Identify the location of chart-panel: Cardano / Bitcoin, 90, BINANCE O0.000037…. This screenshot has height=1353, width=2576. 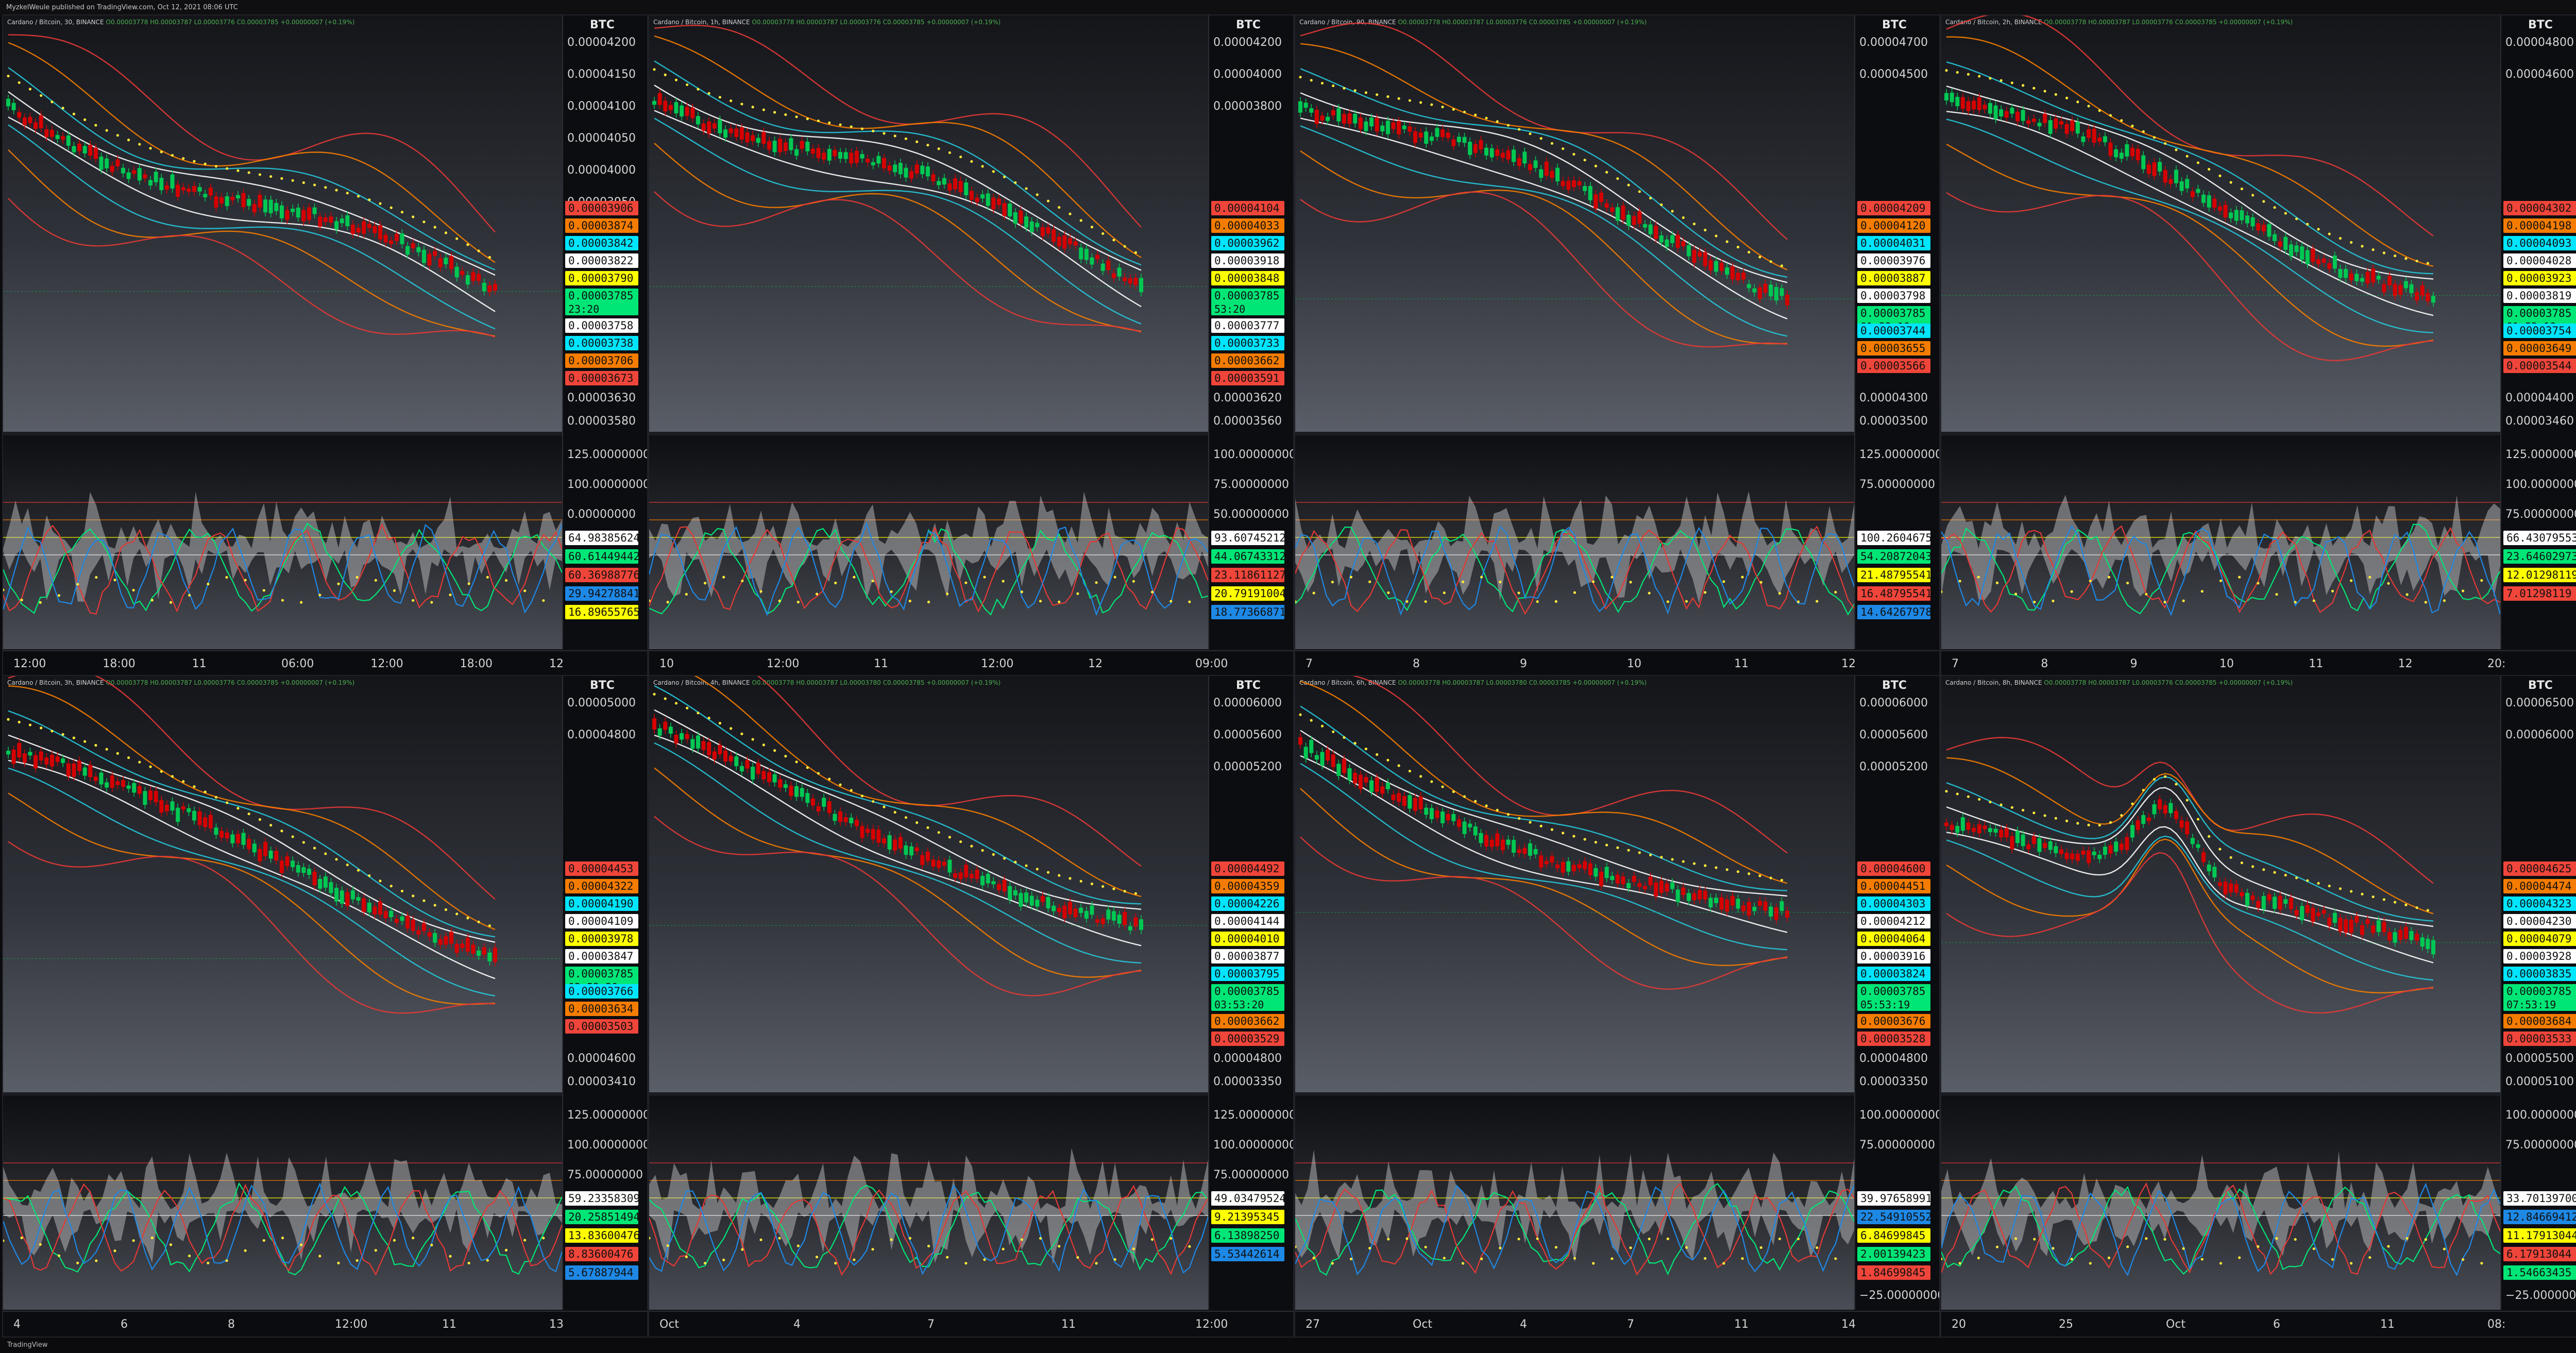
(1617, 345).